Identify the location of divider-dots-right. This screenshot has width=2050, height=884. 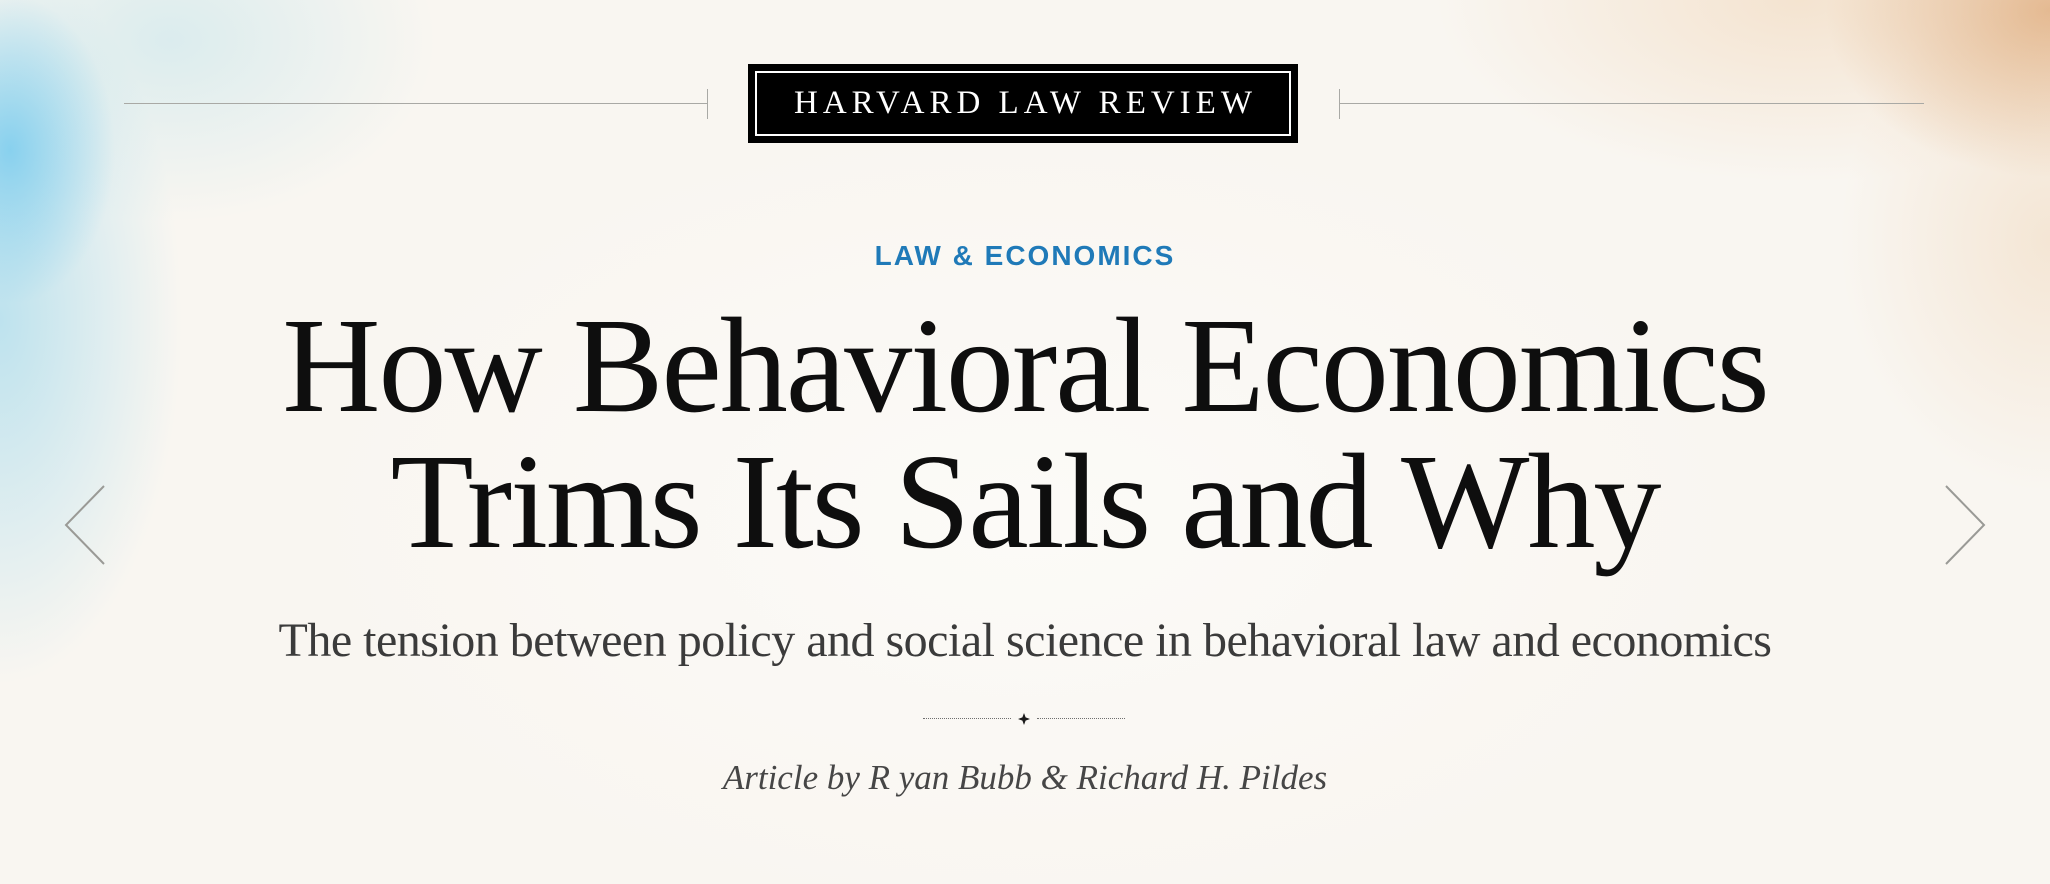
(1081, 718).